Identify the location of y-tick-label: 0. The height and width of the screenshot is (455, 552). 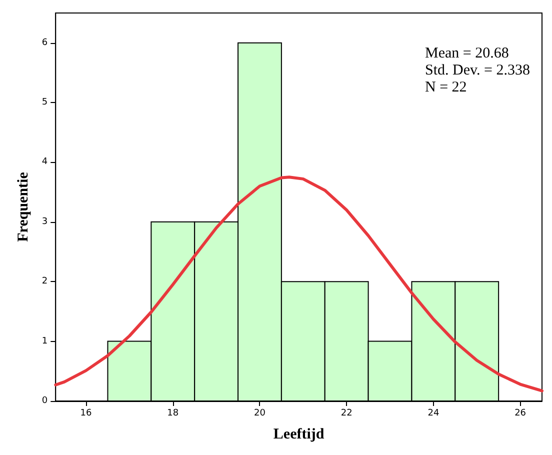
(45, 401).